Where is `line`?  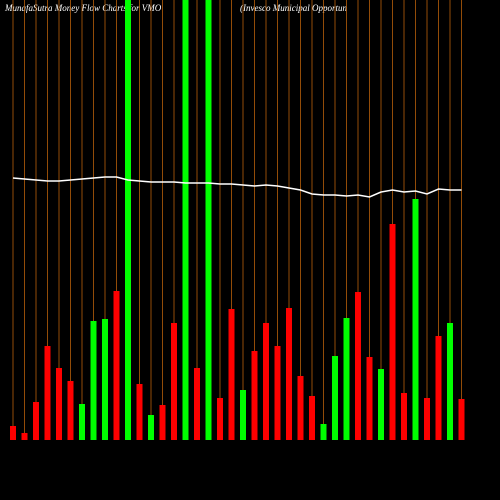
line is located at coordinates (237, 187).